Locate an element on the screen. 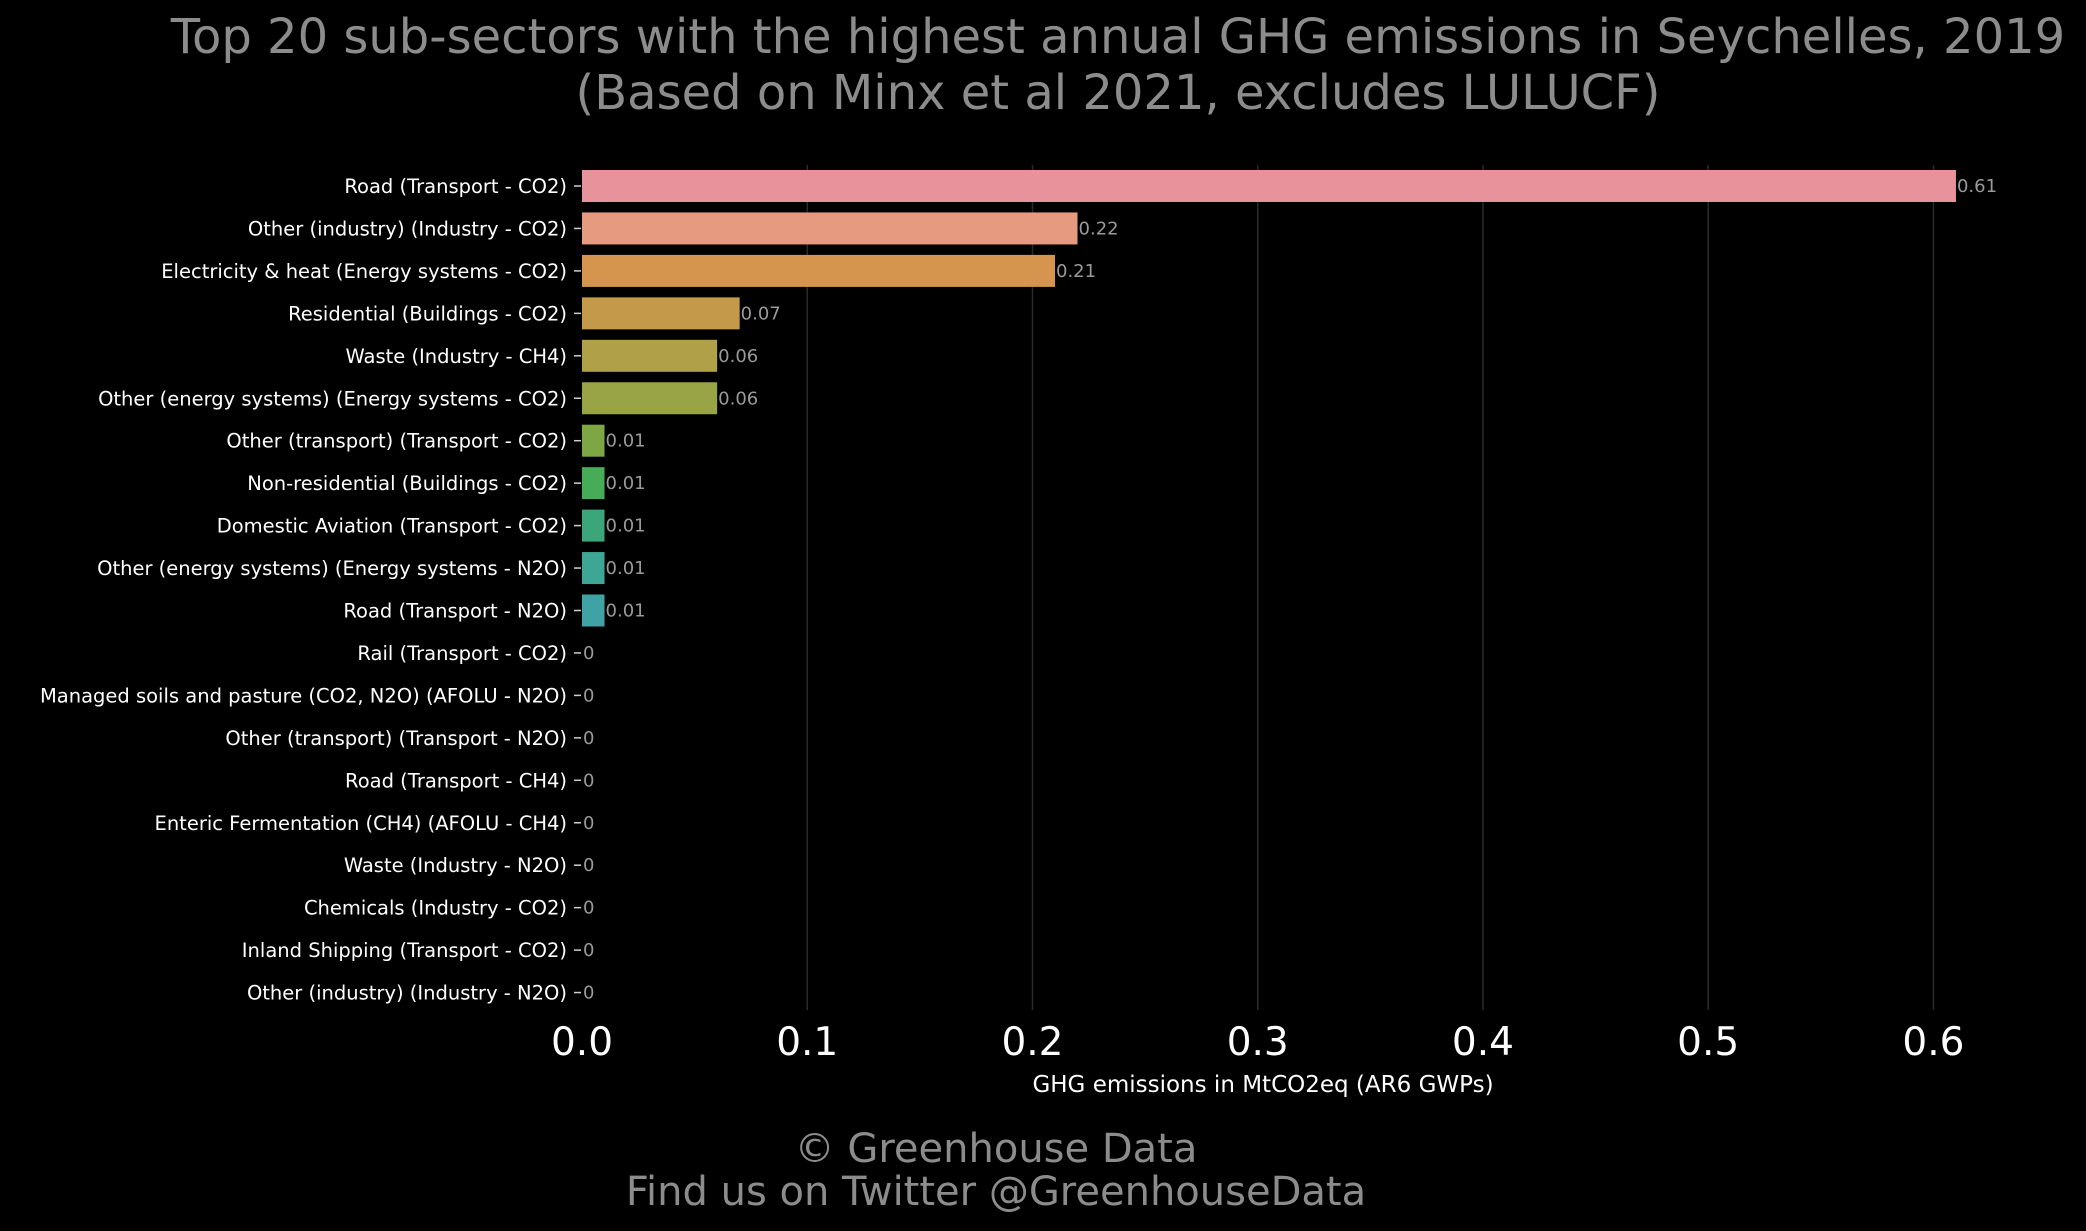 The image size is (2086, 1231). x-tick-label: 0.6 is located at coordinates (1933, 1042).